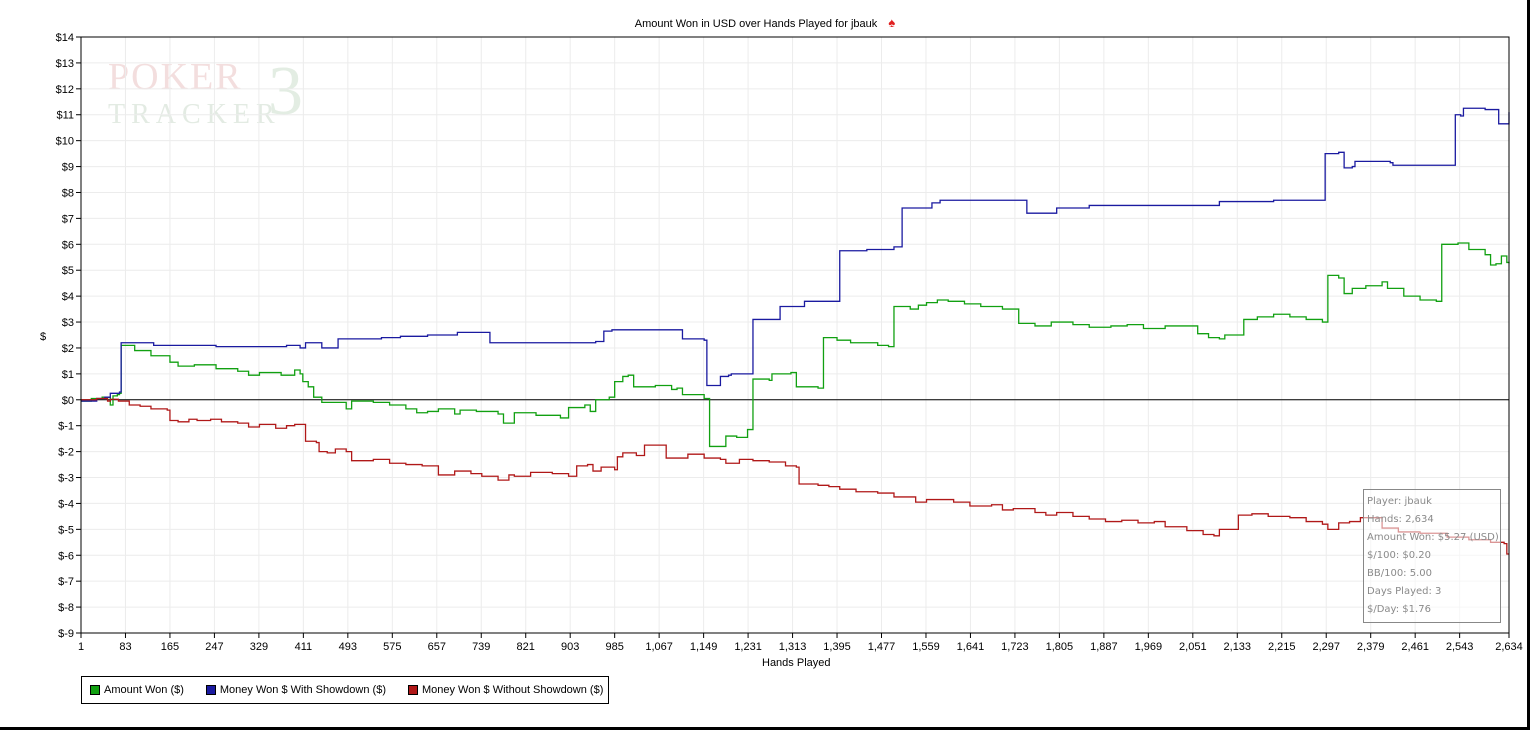  What do you see at coordinates (926, 647) in the screenshot?
I see `x-tick-label: 1,559` at bounding box center [926, 647].